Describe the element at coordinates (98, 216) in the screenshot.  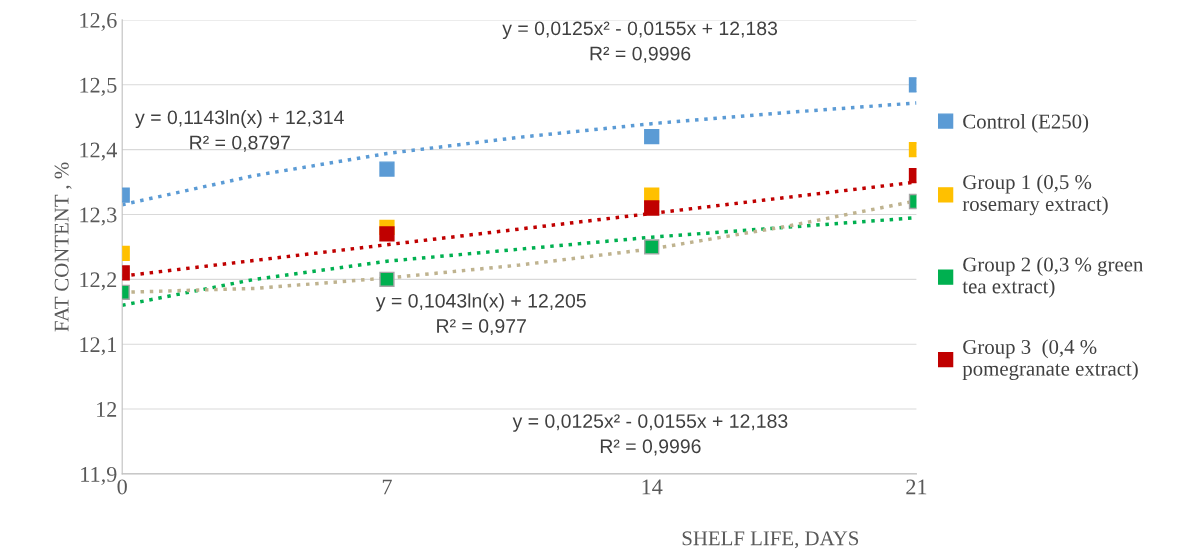
I see `y-tick-label: 12,3` at that location.